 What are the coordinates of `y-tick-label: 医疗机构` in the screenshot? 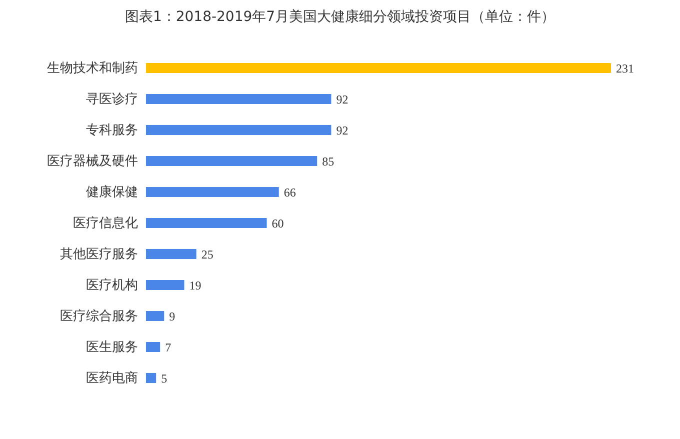 It's located at (112, 286).